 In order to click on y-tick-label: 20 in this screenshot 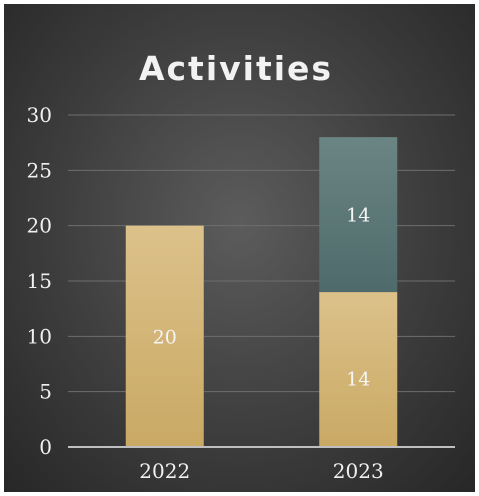, I will do `click(39, 226)`.